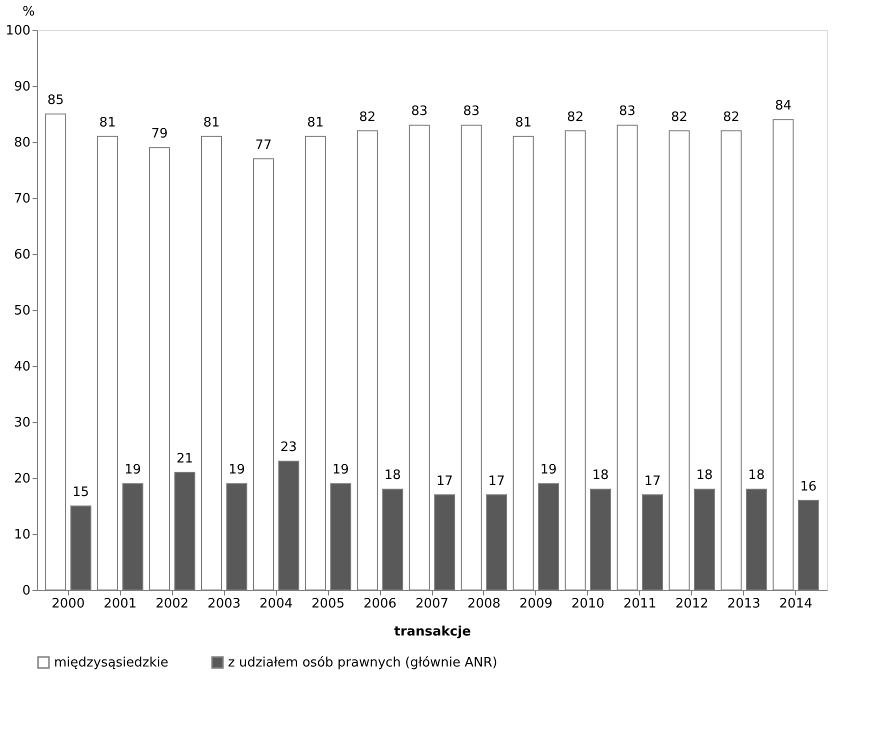 This screenshot has height=733, width=894. I want to click on data-label: 84, so click(783, 106).